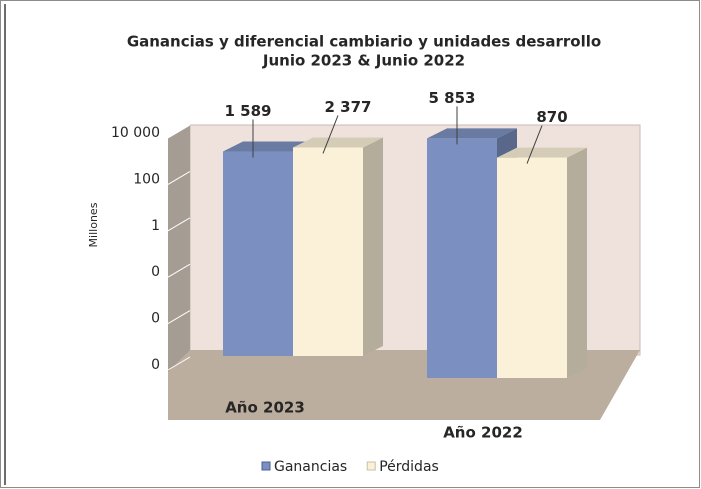 This screenshot has width=701, height=489. I want to click on left-edge, so click(5, 244).